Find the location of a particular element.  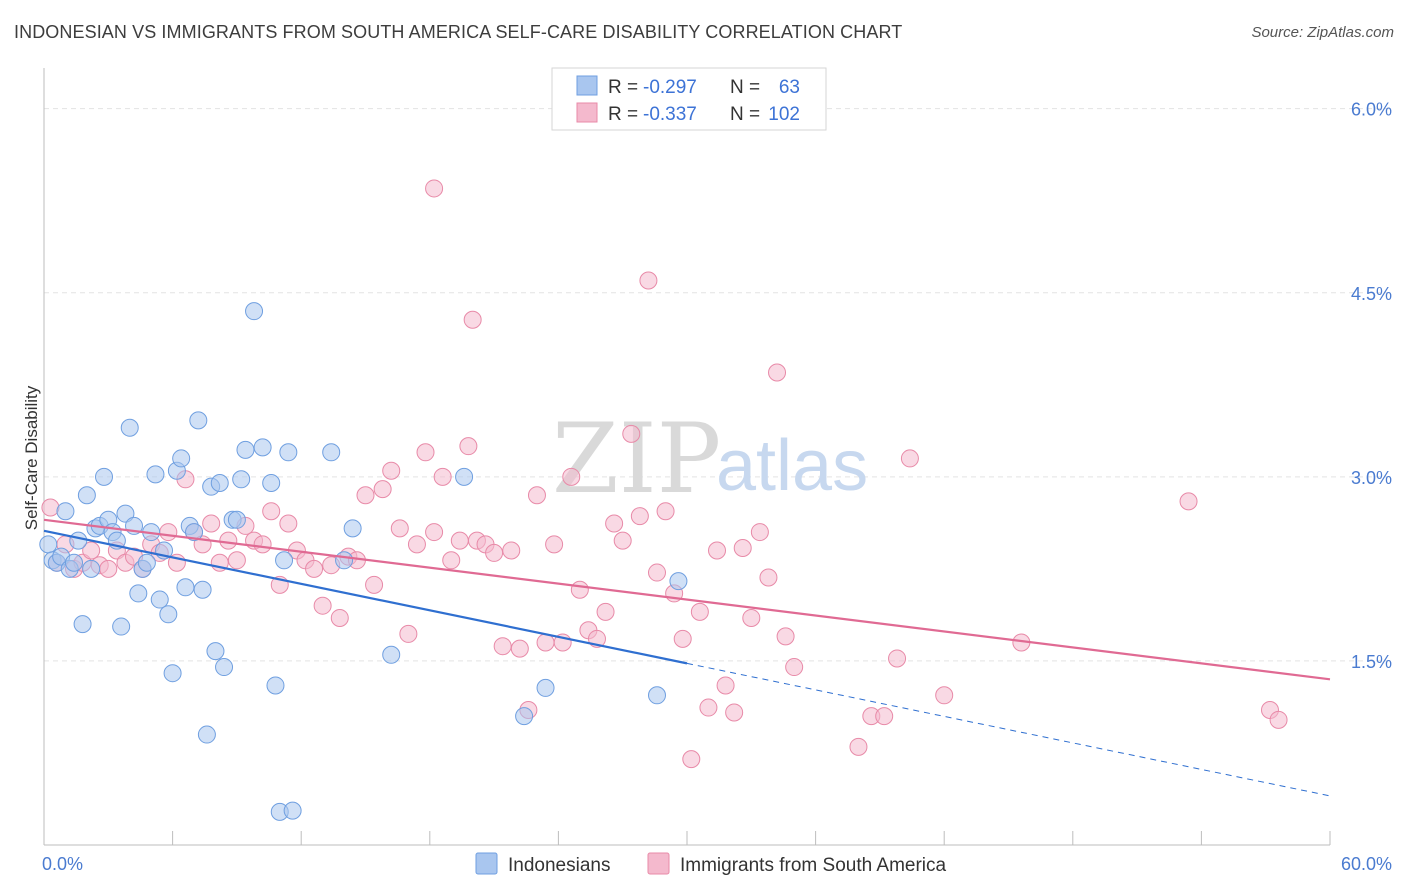

x-tick-label-0: 0.0% is located at coordinates (62, 864).